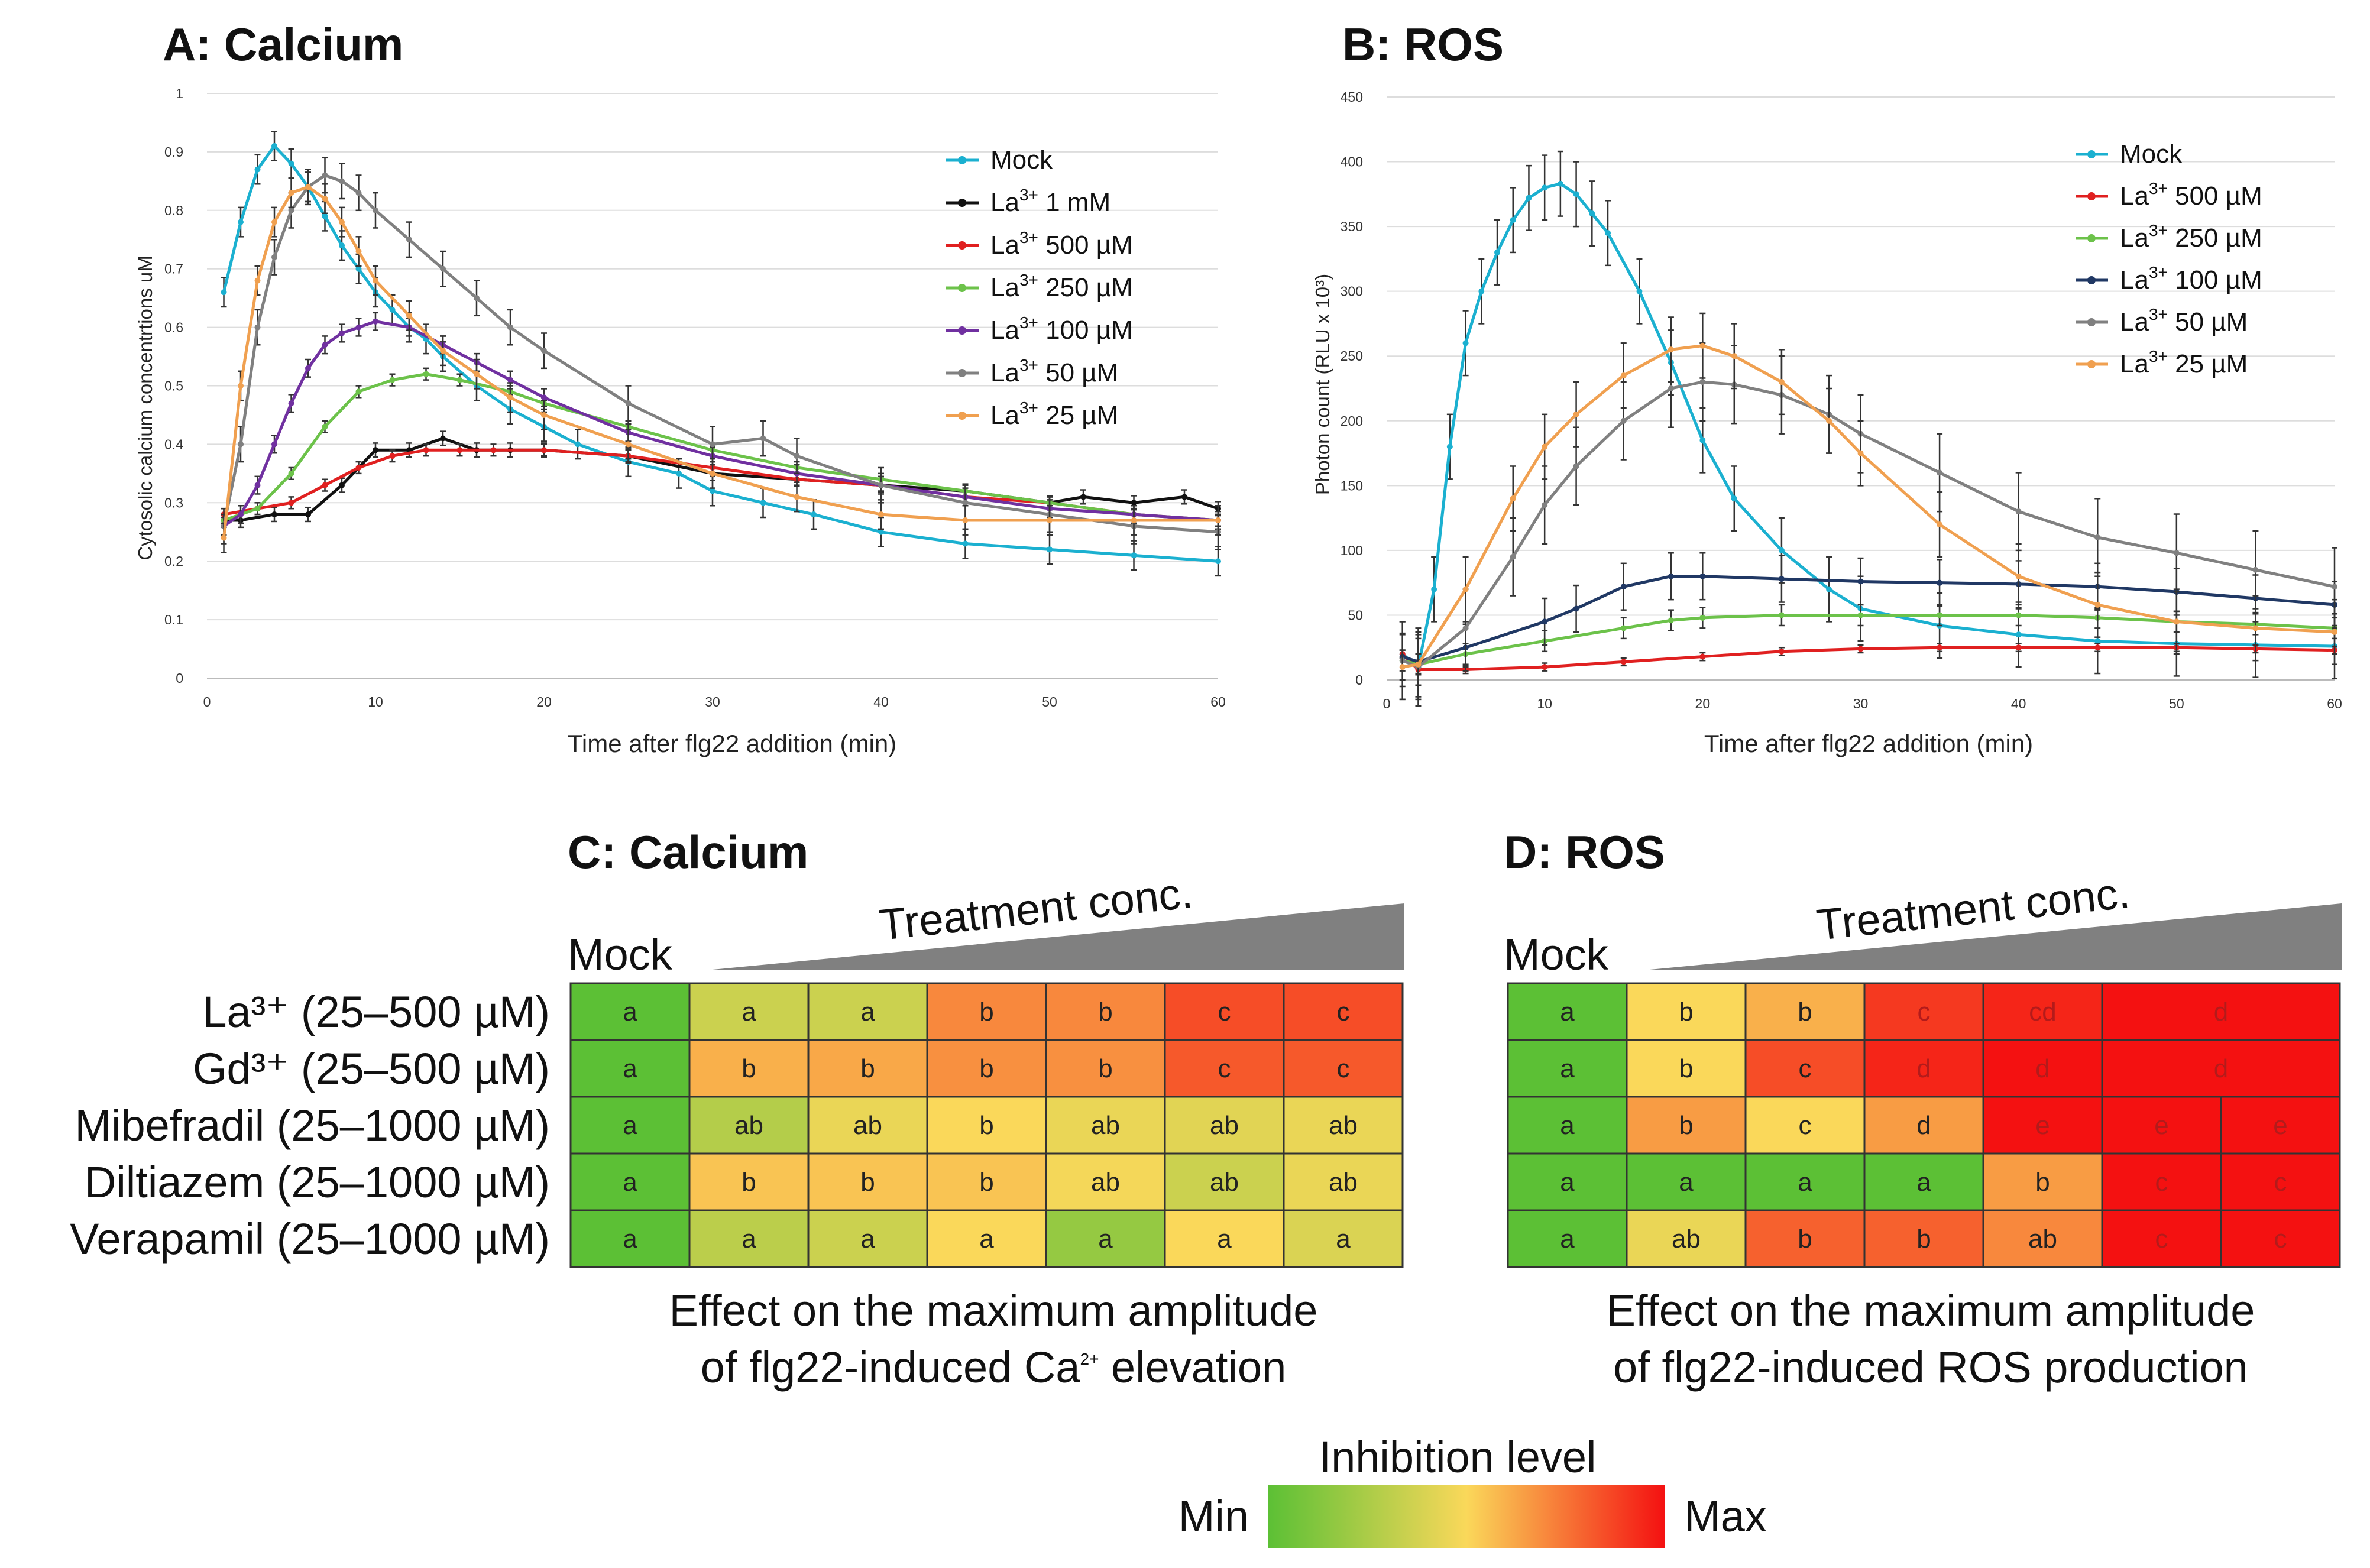  I want to click on panel-a-ylabel: Cytosolic calcium concentrtions uM, so click(145, 407).